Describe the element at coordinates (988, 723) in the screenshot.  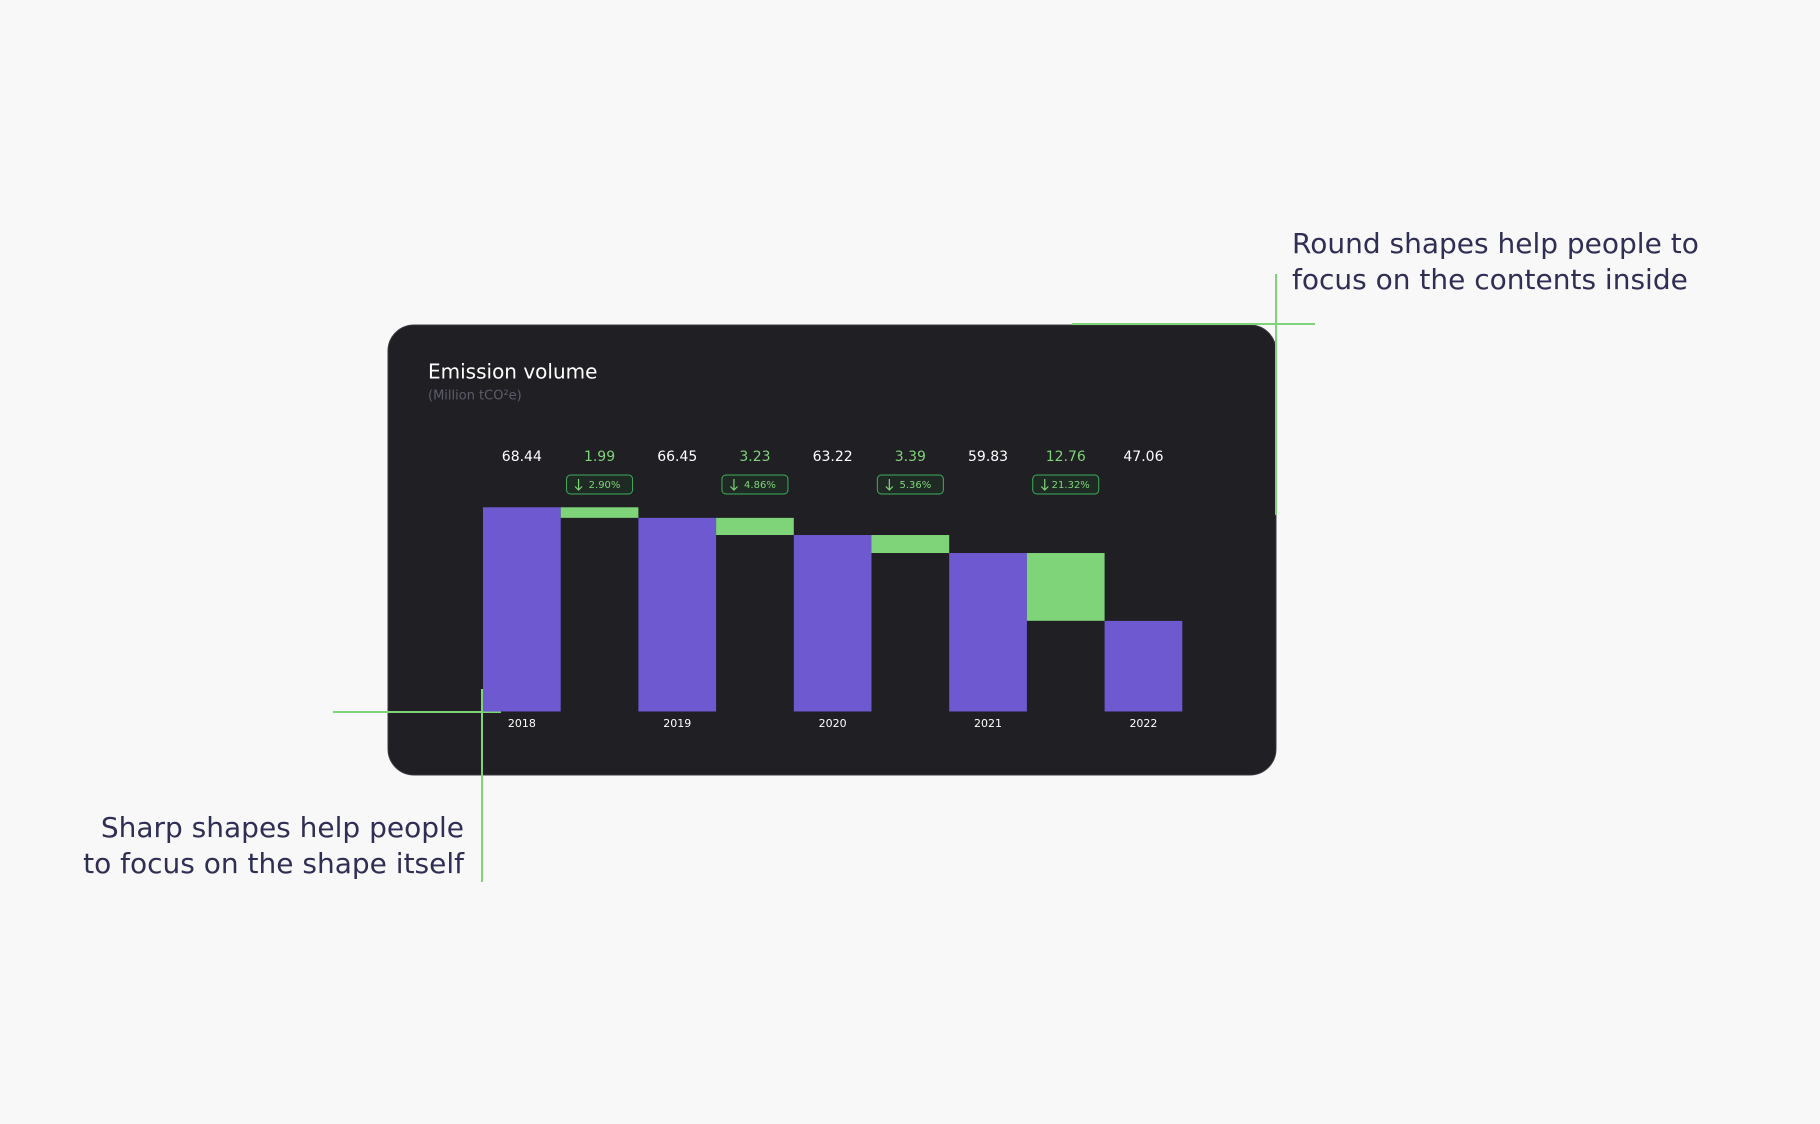
I see `x-tick-label: 2021` at that location.